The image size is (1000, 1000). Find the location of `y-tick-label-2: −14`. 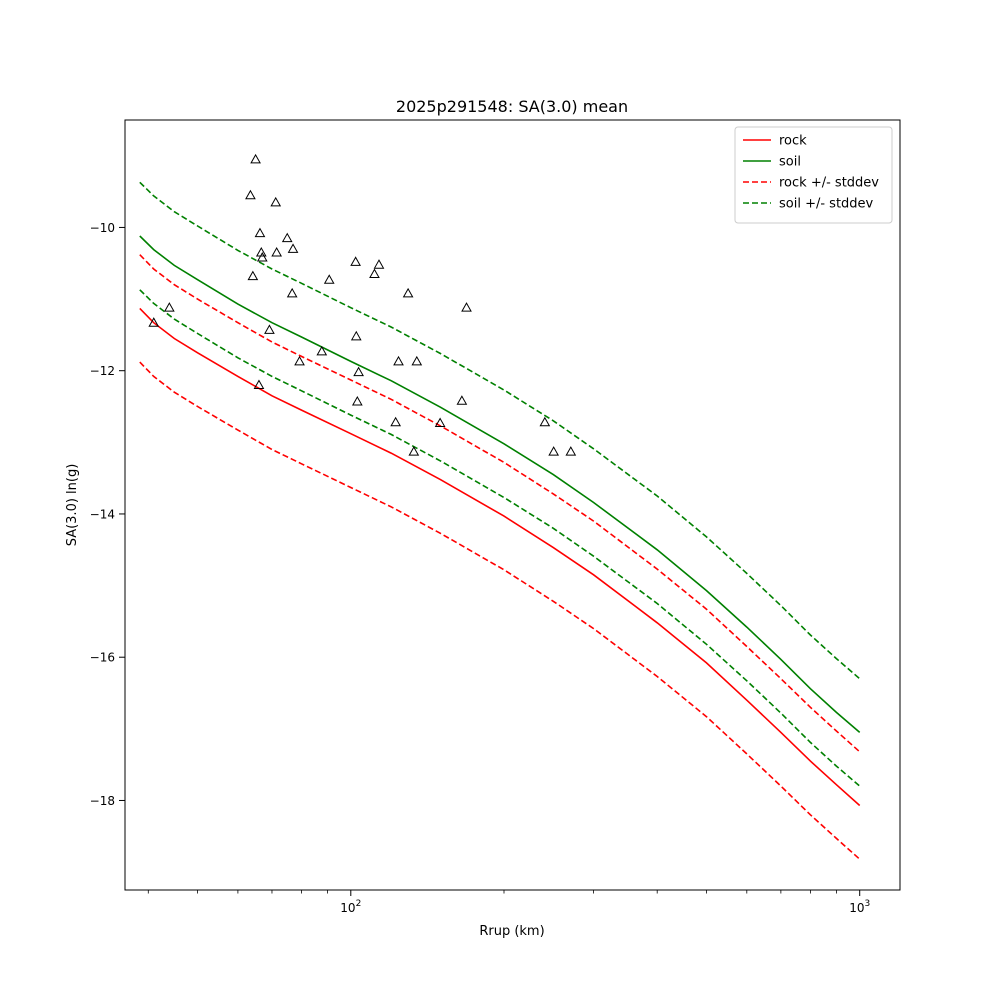

y-tick-label-2: −14 is located at coordinates (102, 514).